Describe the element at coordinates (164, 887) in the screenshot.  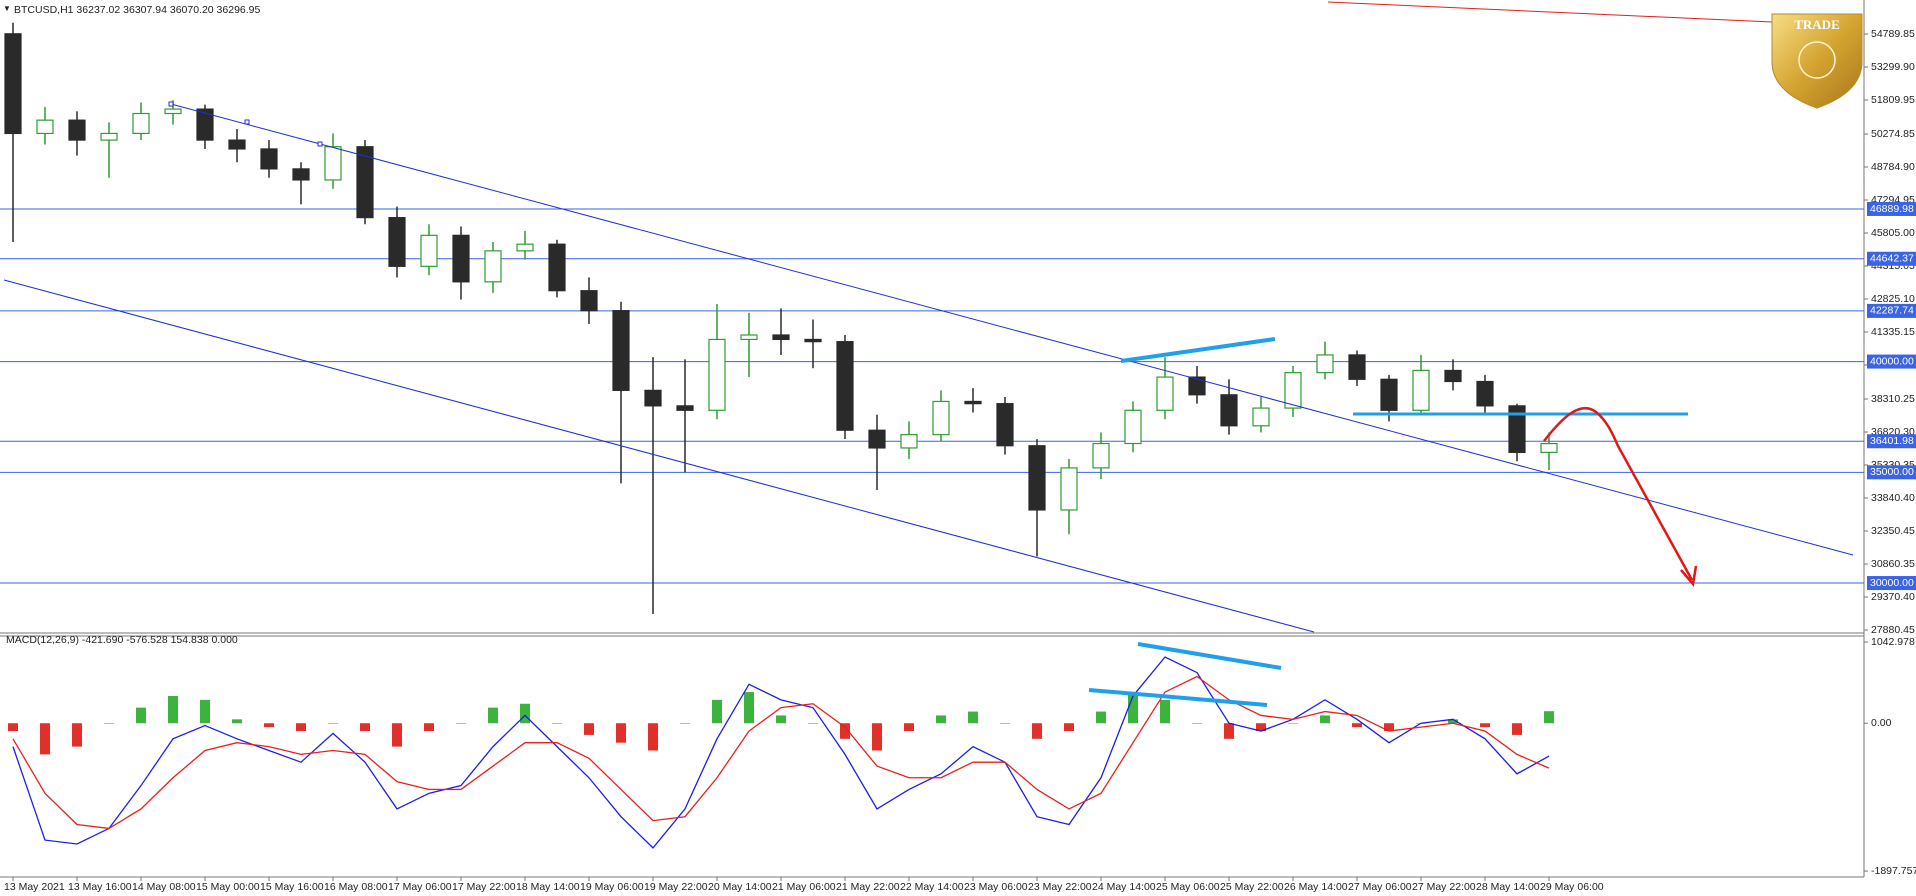
I see `x-tick-label: 14 May 08:00` at that location.